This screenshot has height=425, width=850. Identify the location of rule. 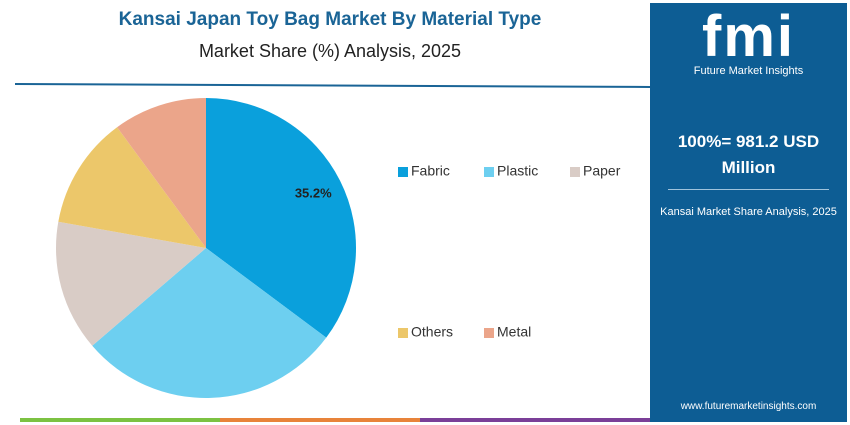
(748, 189).